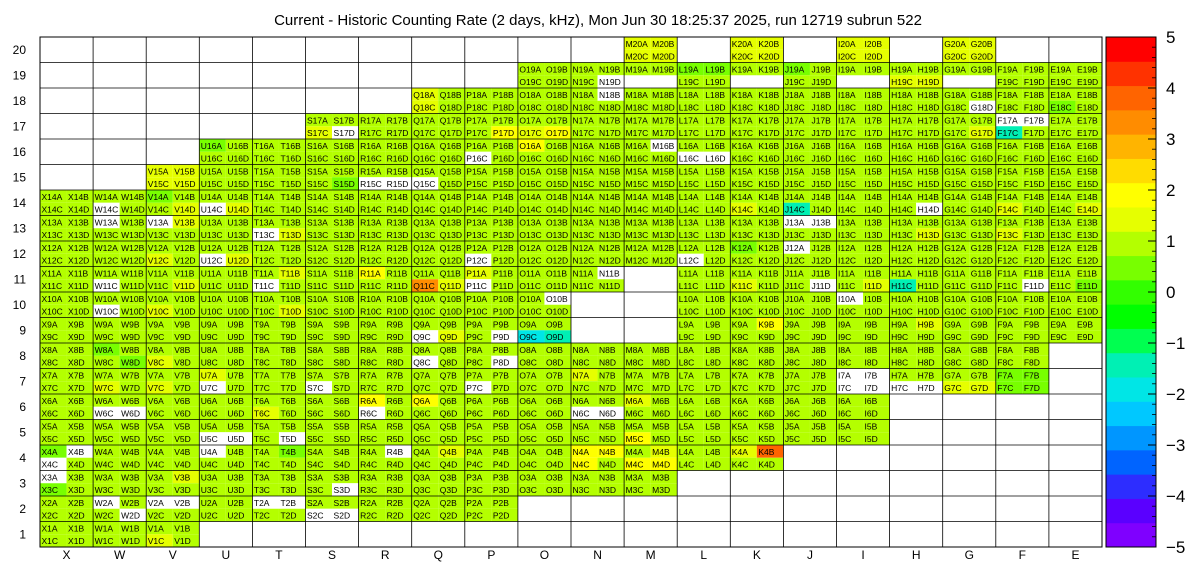  What do you see at coordinates (690, 336) in the screenshot?
I see `cell-L9C: L9C` at bounding box center [690, 336].